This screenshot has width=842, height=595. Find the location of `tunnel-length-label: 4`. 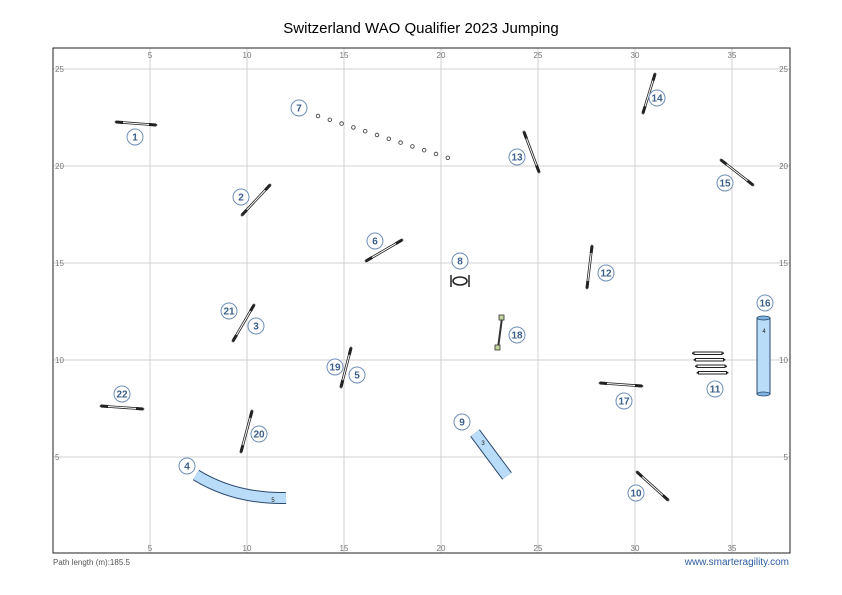

tunnel-length-label: 4 is located at coordinates (764, 332).